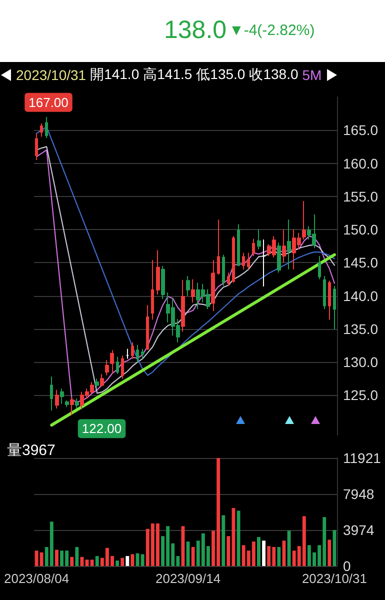 The image size is (385, 600). Describe the element at coordinates (115, 75) in the screenshot. I see `text: 開141.0` at that location.